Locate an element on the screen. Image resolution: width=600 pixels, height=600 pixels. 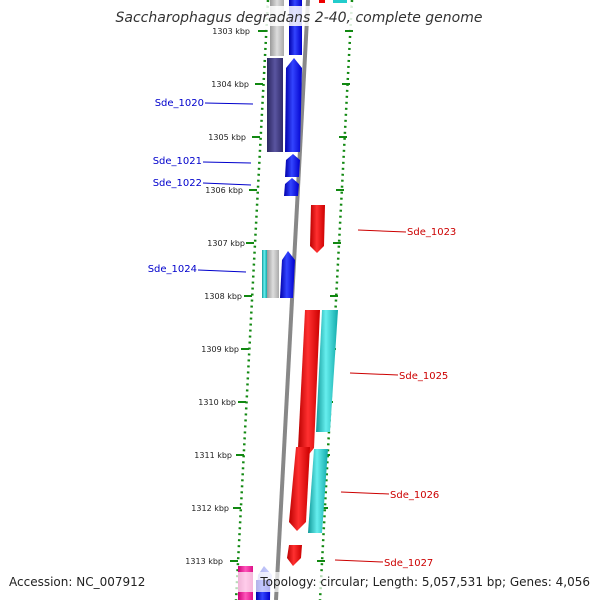
tick-label: 1307 kbp is located at coordinates (226, 243).